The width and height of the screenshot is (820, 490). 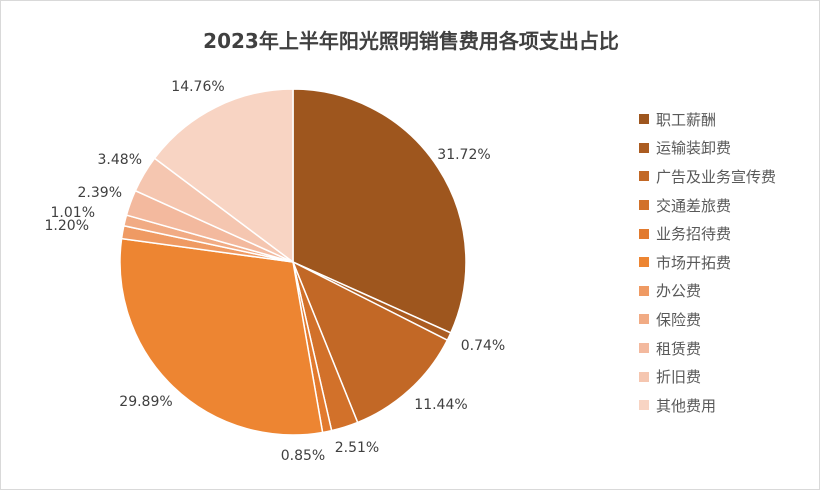 I want to click on legend-label: 市场开拓费, so click(x=694, y=262).